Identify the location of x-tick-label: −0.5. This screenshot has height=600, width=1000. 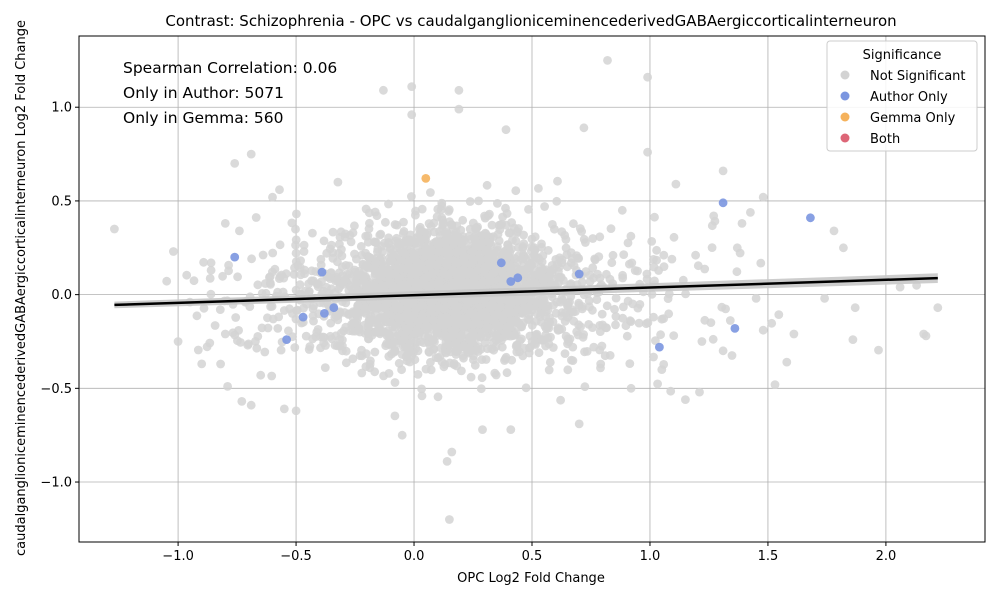
(296, 556).